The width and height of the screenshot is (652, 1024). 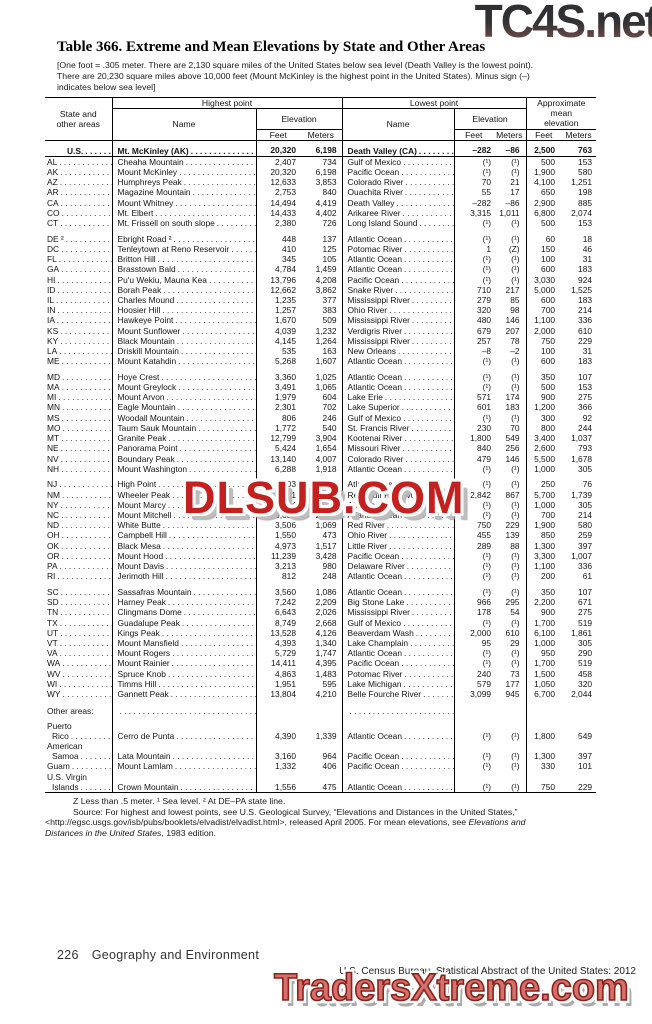 What do you see at coordinates (585, 566) in the screenshot?
I see `cell-mean-meters: 336` at bounding box center [585, 566].